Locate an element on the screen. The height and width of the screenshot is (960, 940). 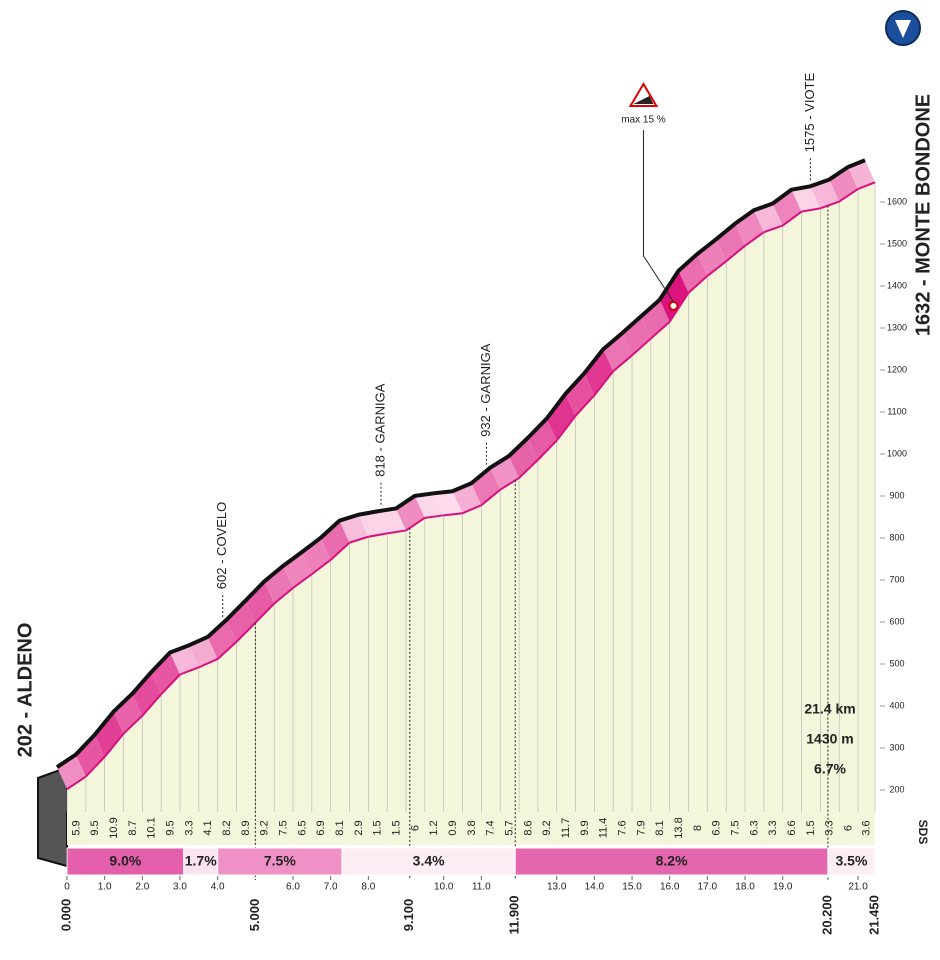
waypoint-label: 932 - GARNIGA is located at coordinates (485, 390).